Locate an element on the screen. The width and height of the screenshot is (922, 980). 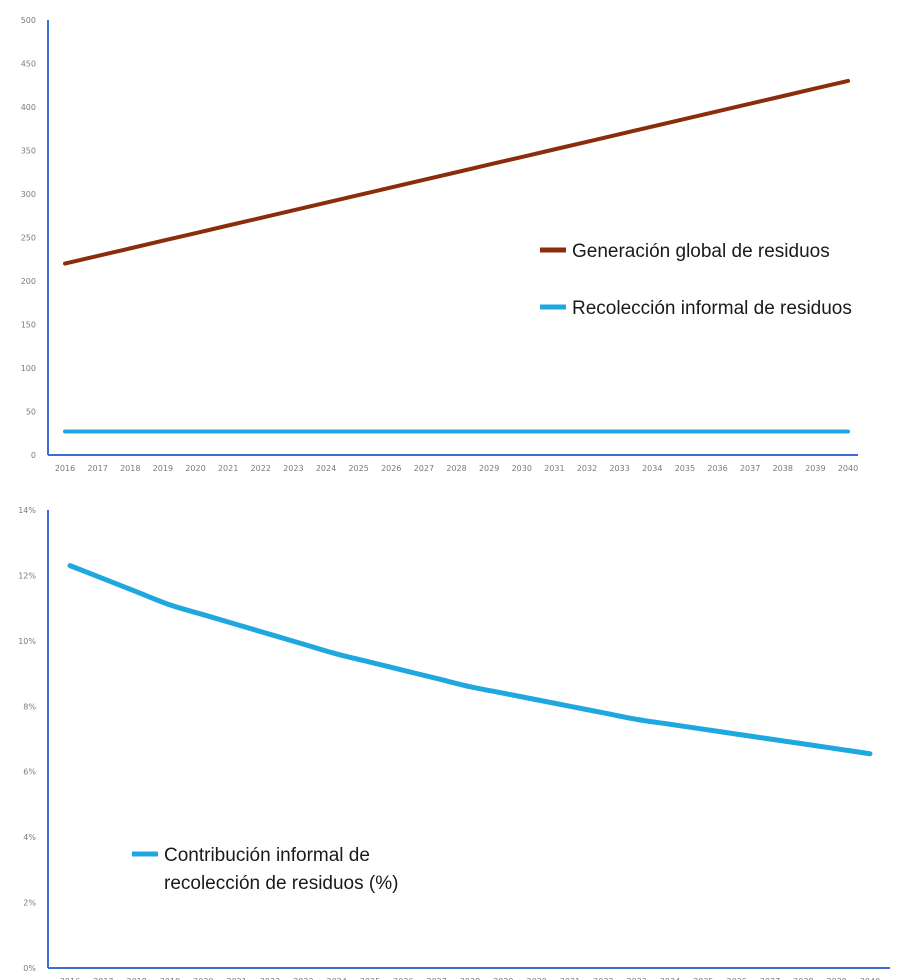
y-tick-label: 8% is located at coordinates (29, 706).